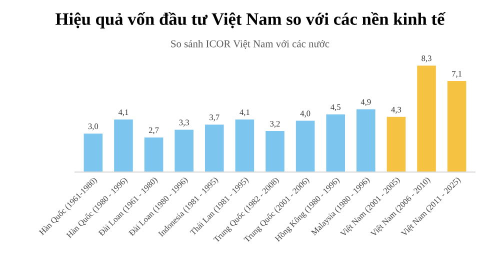 The width and height of the screenshot is (500, 271). Describe the element at coordinates (250, 44) in the screenshot. I see `chart-subtitle: So sánh ICOR Việt Nam với các nước` at that location.